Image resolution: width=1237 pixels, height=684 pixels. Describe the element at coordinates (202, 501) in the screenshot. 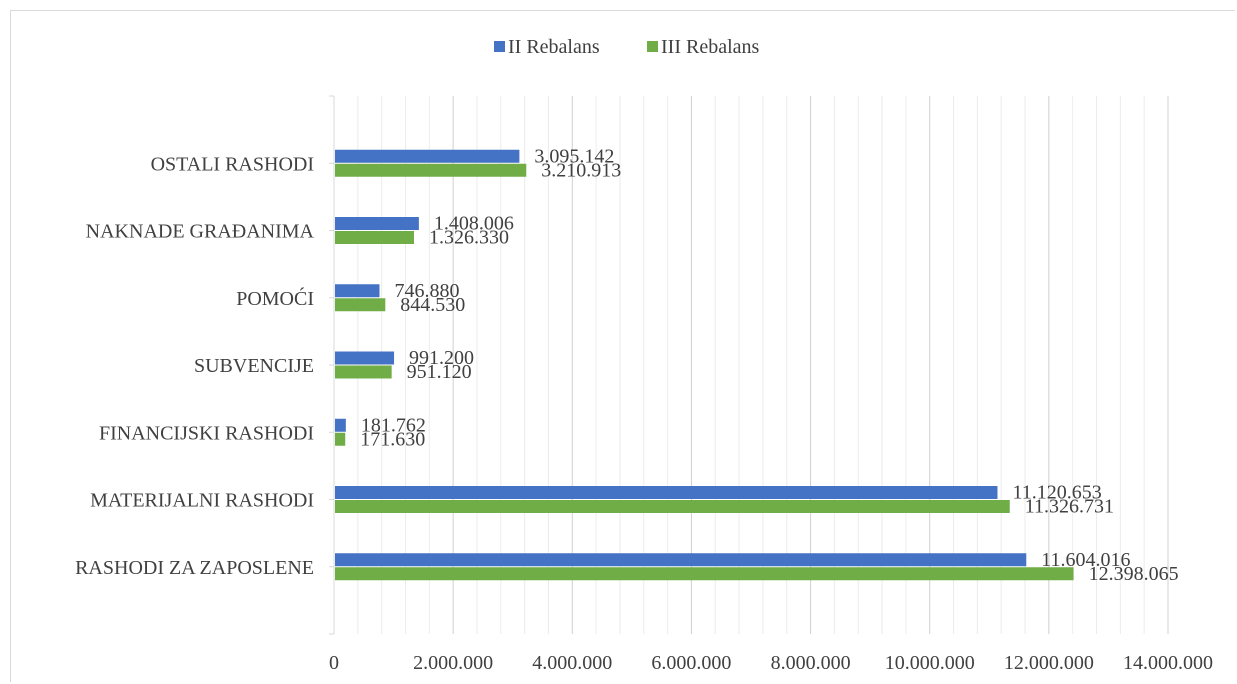

I see `category-label: MATERIJALNI RASHODI` at that location.